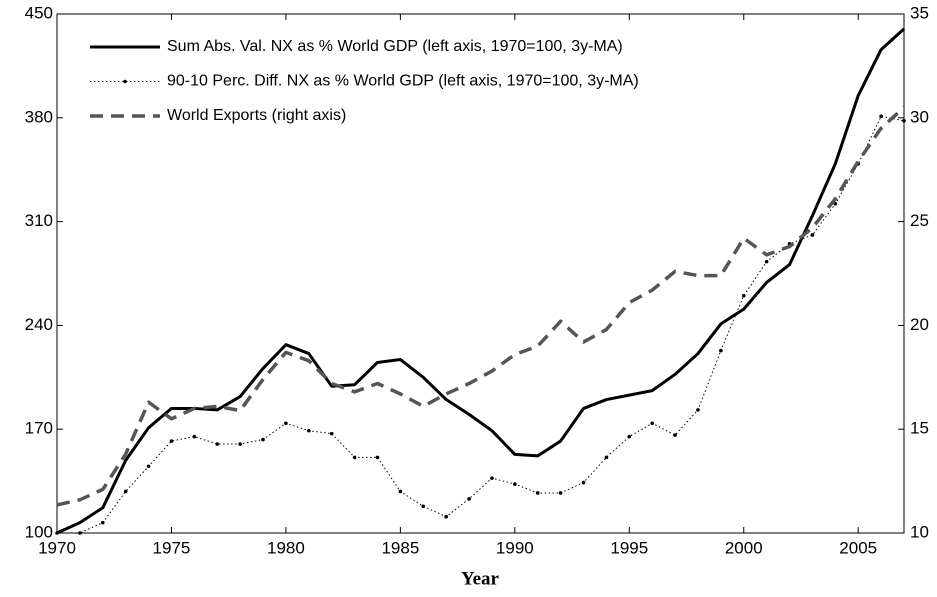 This screenshot has height=597, width=937. I want to click on y-tick-label: 240, so click(39, 324).